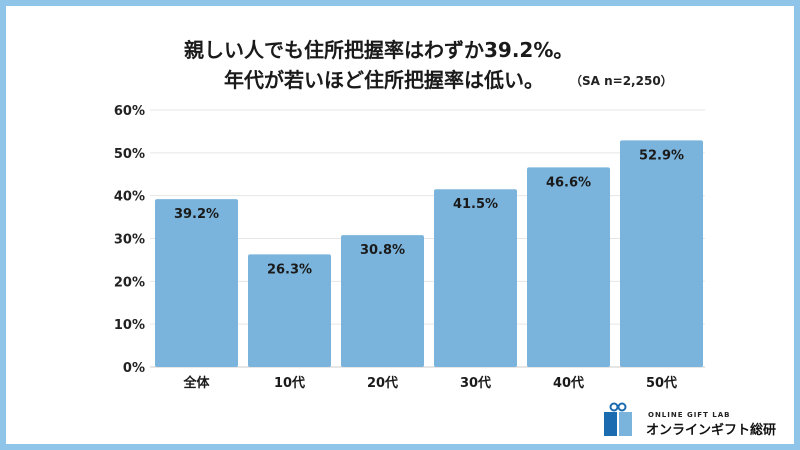  I want to click on y-tick-label: 0%, so click(134, 368).